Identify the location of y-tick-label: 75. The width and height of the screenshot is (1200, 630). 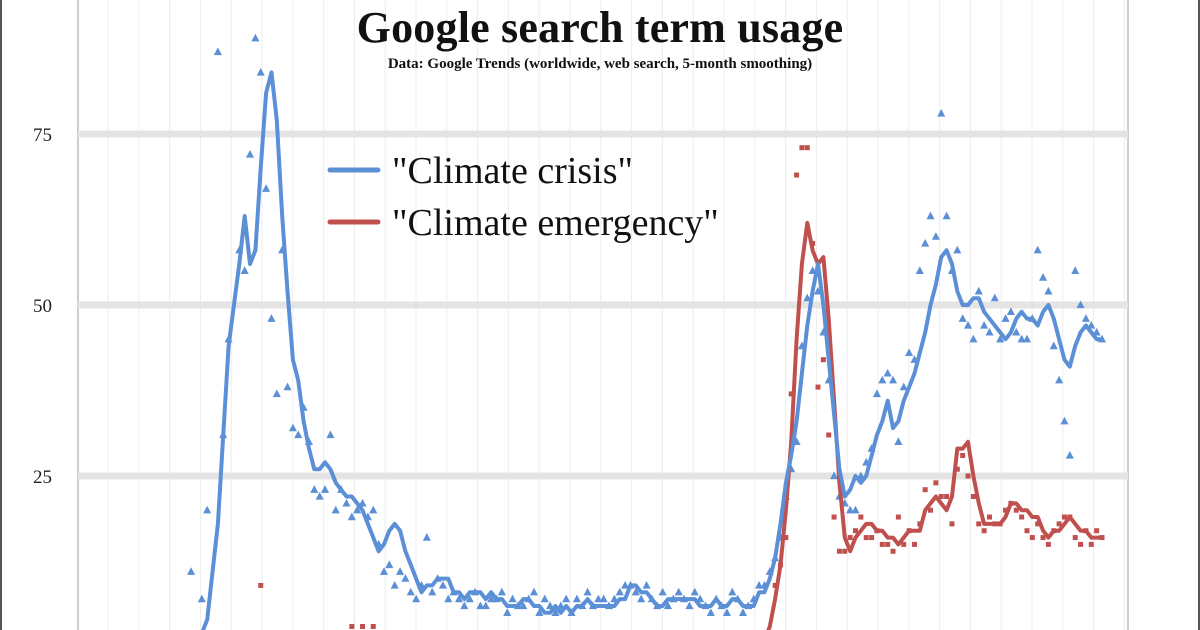
(42, 135).